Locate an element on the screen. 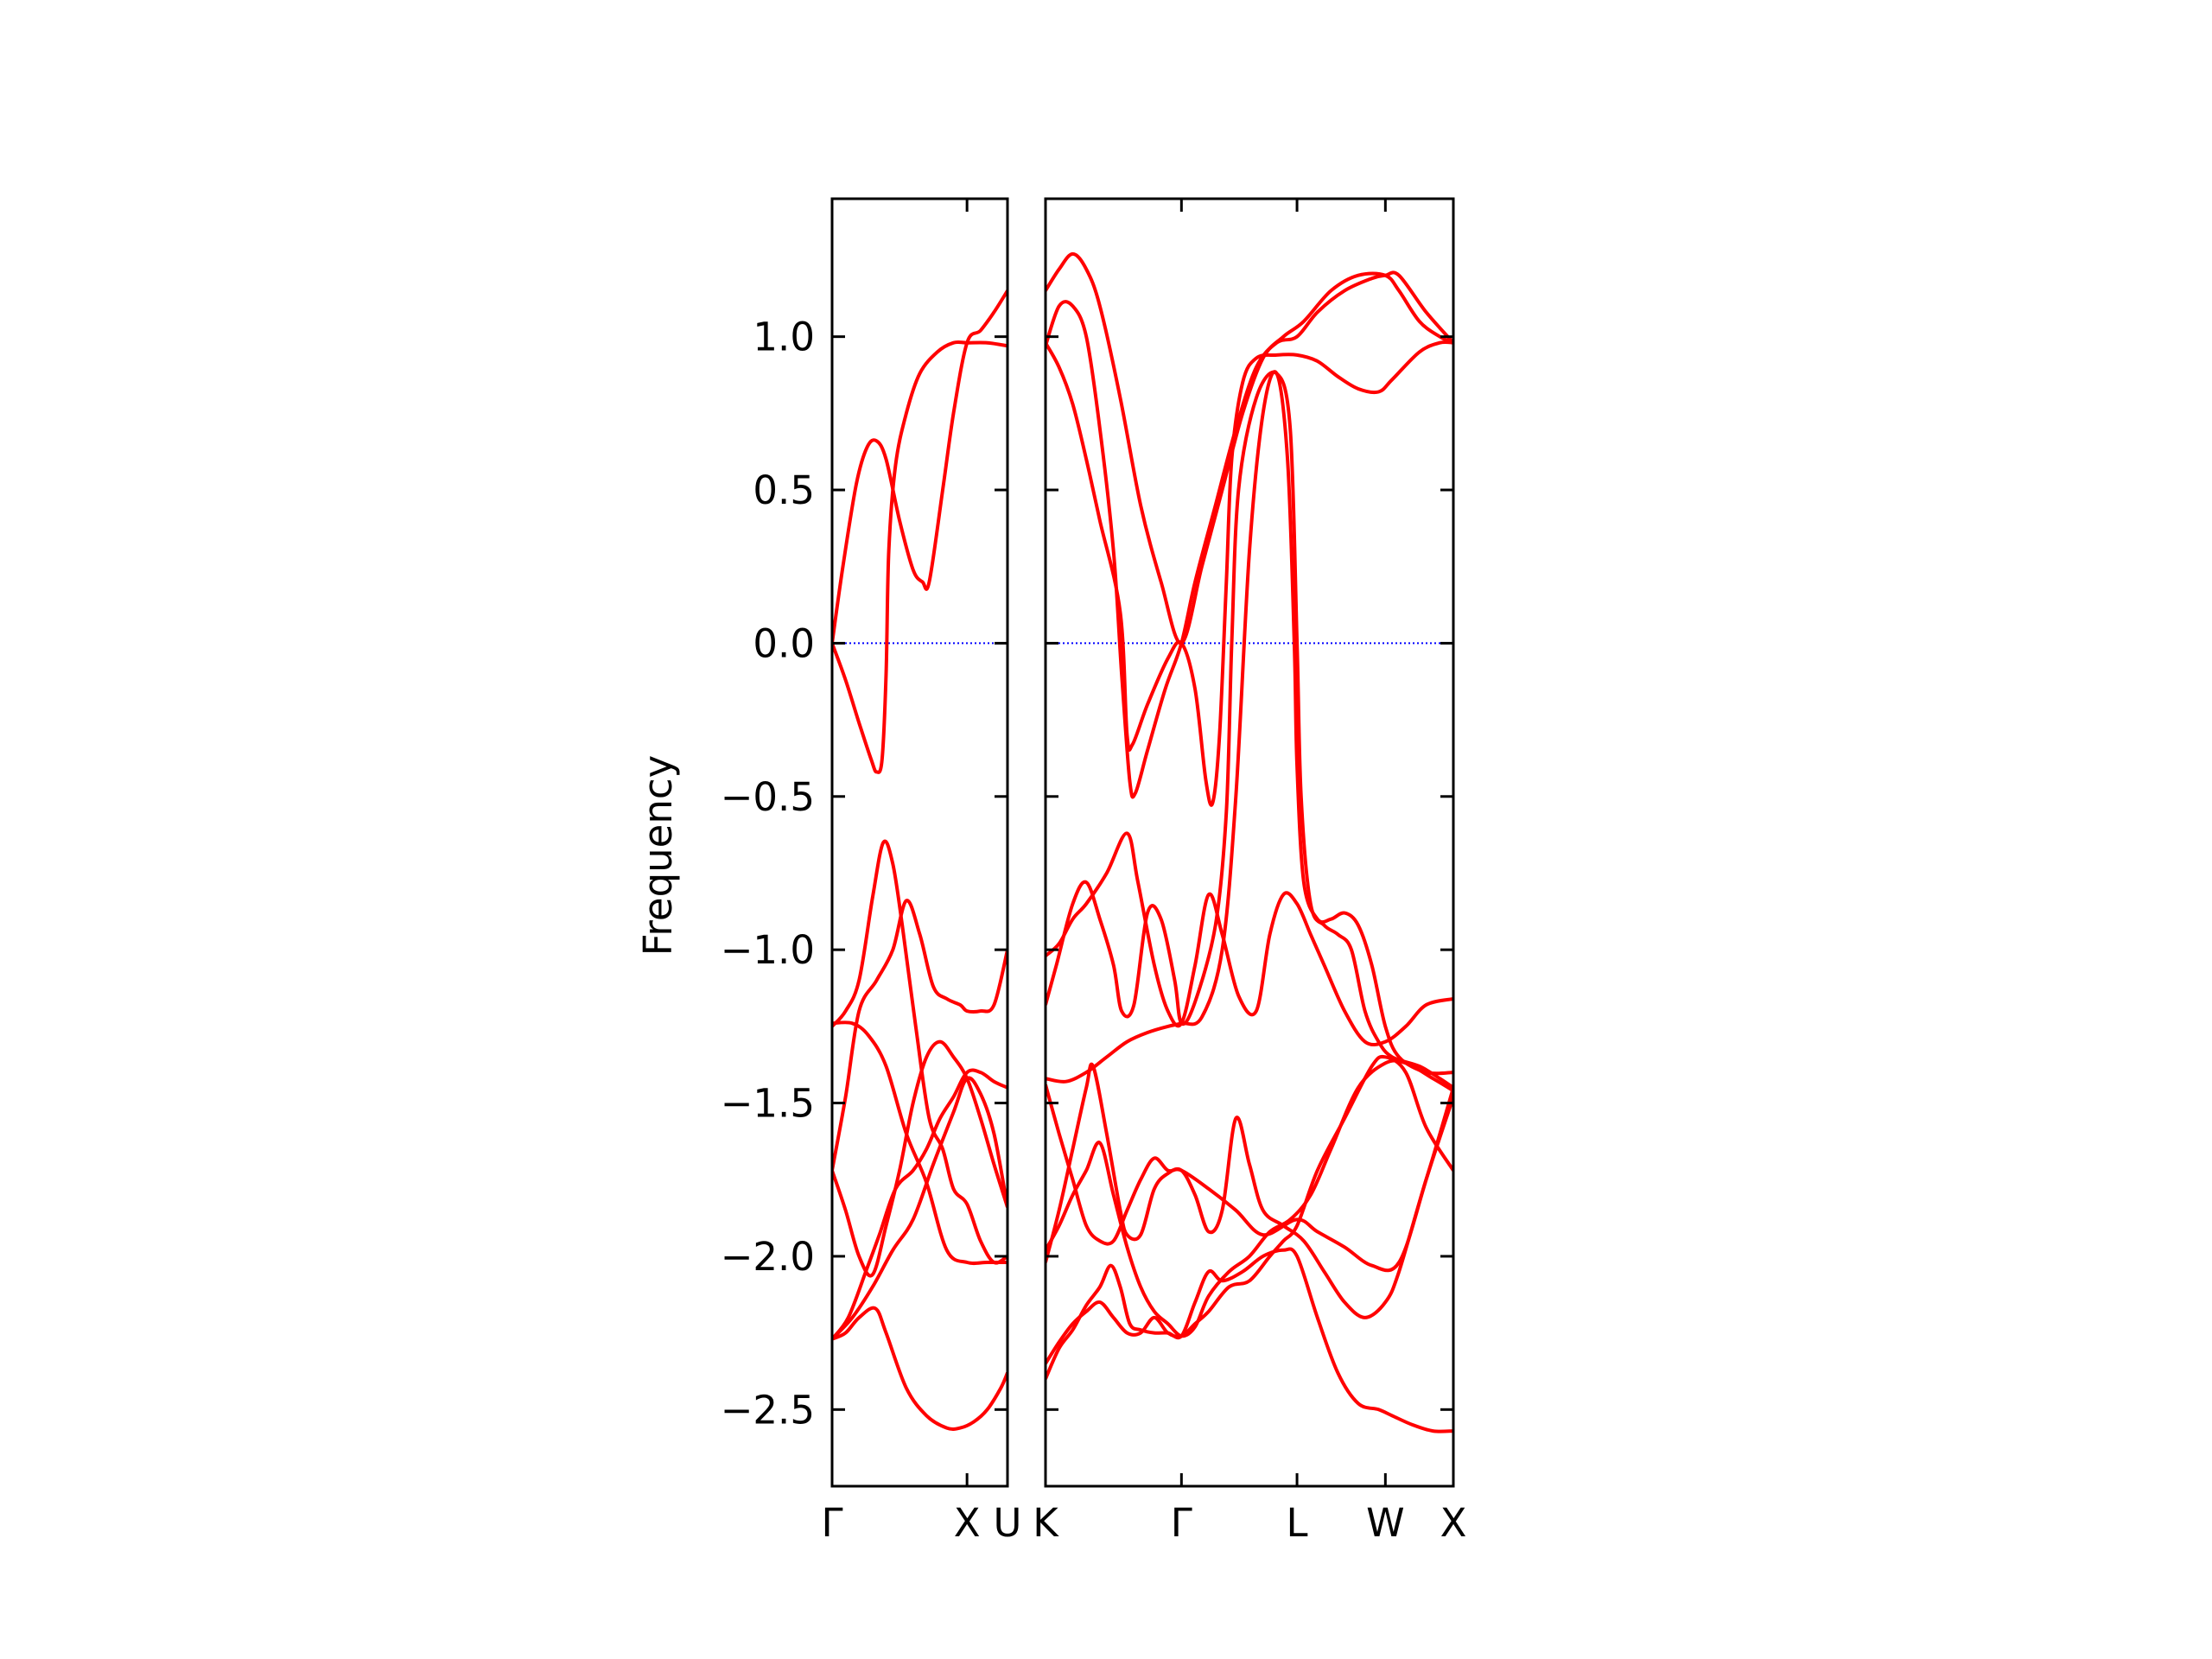  y-tick-label: 0.5 is located at coordinates (784, 490).